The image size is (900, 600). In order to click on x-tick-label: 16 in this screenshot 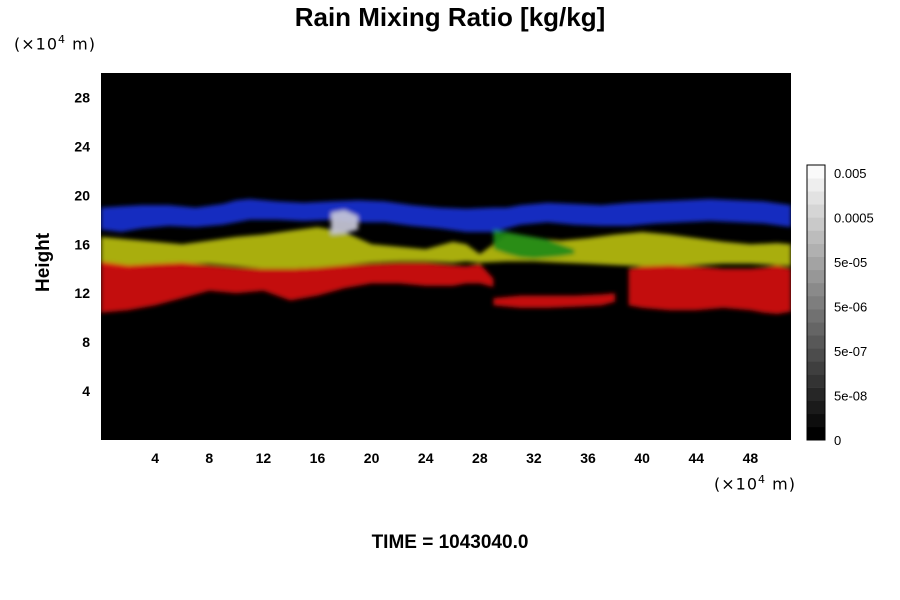, I will do `click(318, 458)`.